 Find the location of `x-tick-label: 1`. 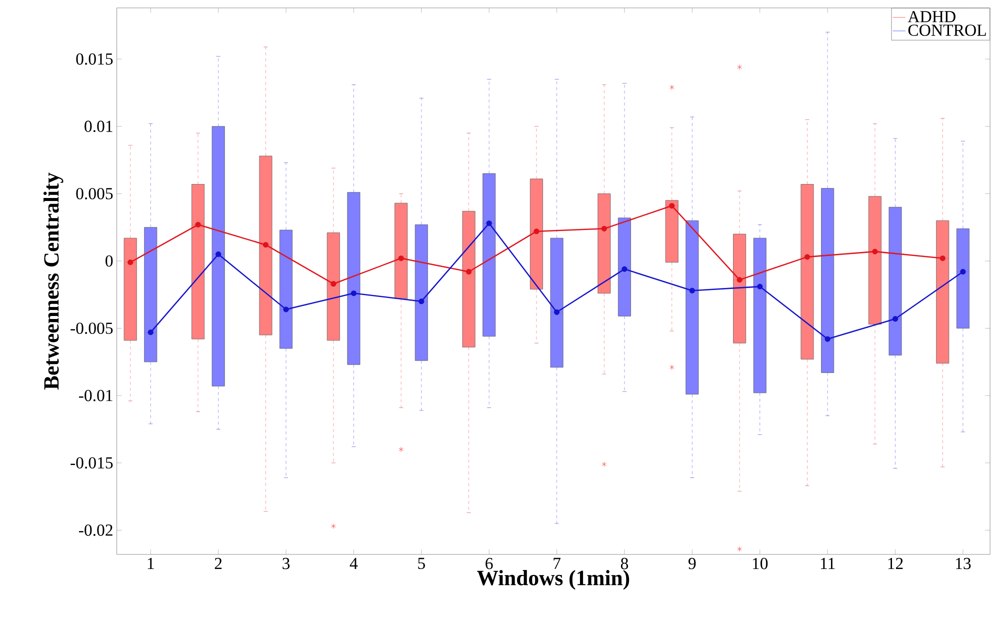

x-tick-label: 1 is located at coordinates (151, 564).